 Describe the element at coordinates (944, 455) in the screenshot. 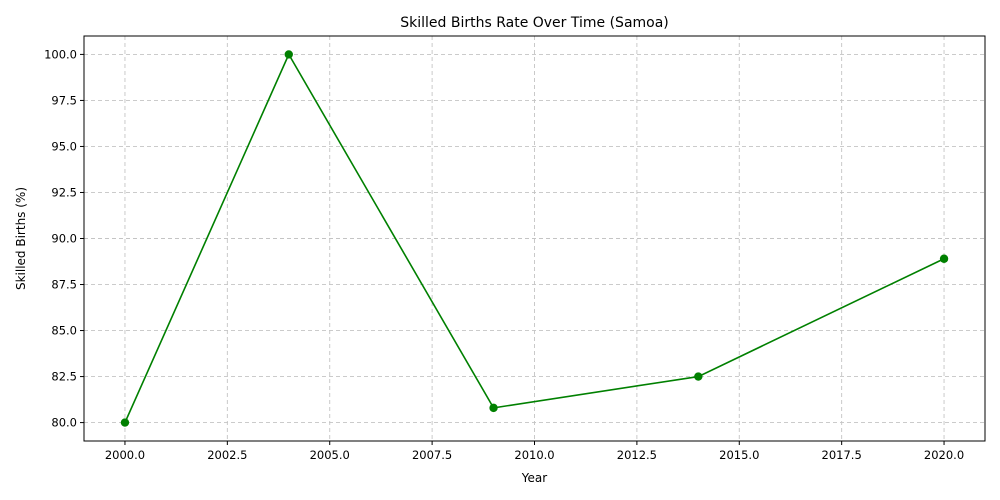

I see `x-tick-label: 2020.0` at that location.